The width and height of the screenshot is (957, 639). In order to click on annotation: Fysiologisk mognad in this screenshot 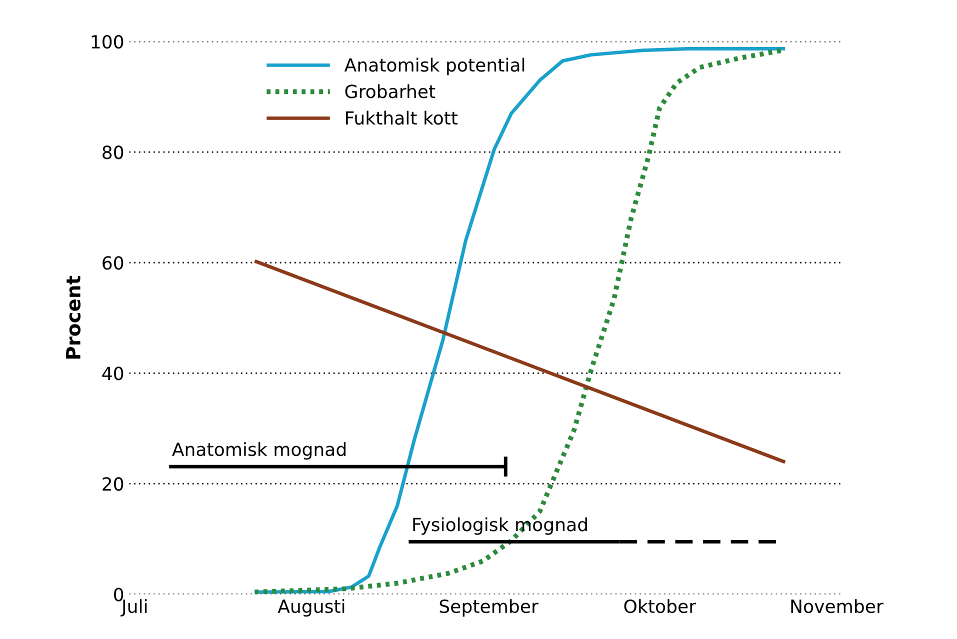, I will do `click(500, 526)`.